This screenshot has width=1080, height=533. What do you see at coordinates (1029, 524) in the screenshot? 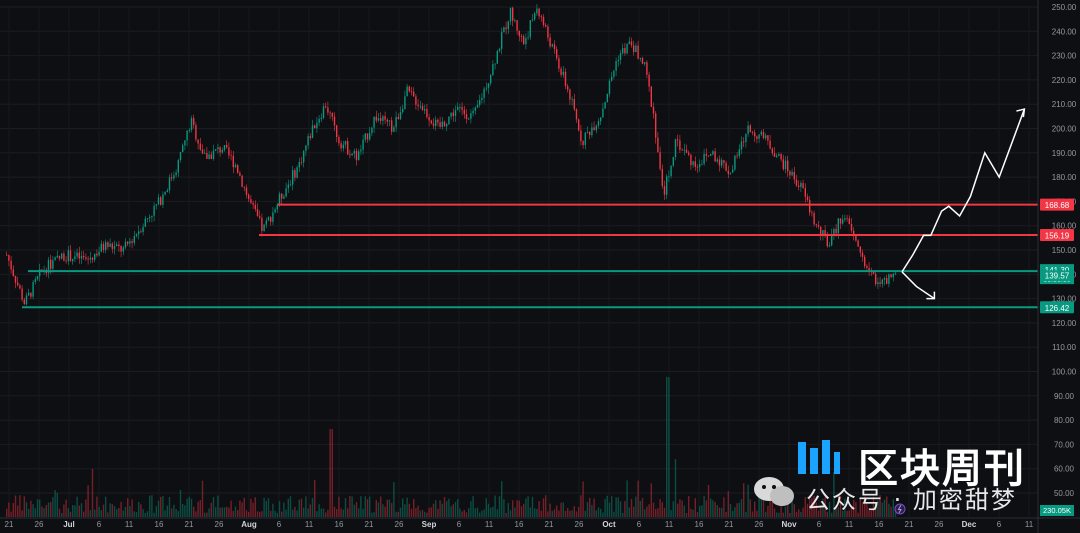
I see `time-tick-label: 11` at bounding box center [1029, 524].